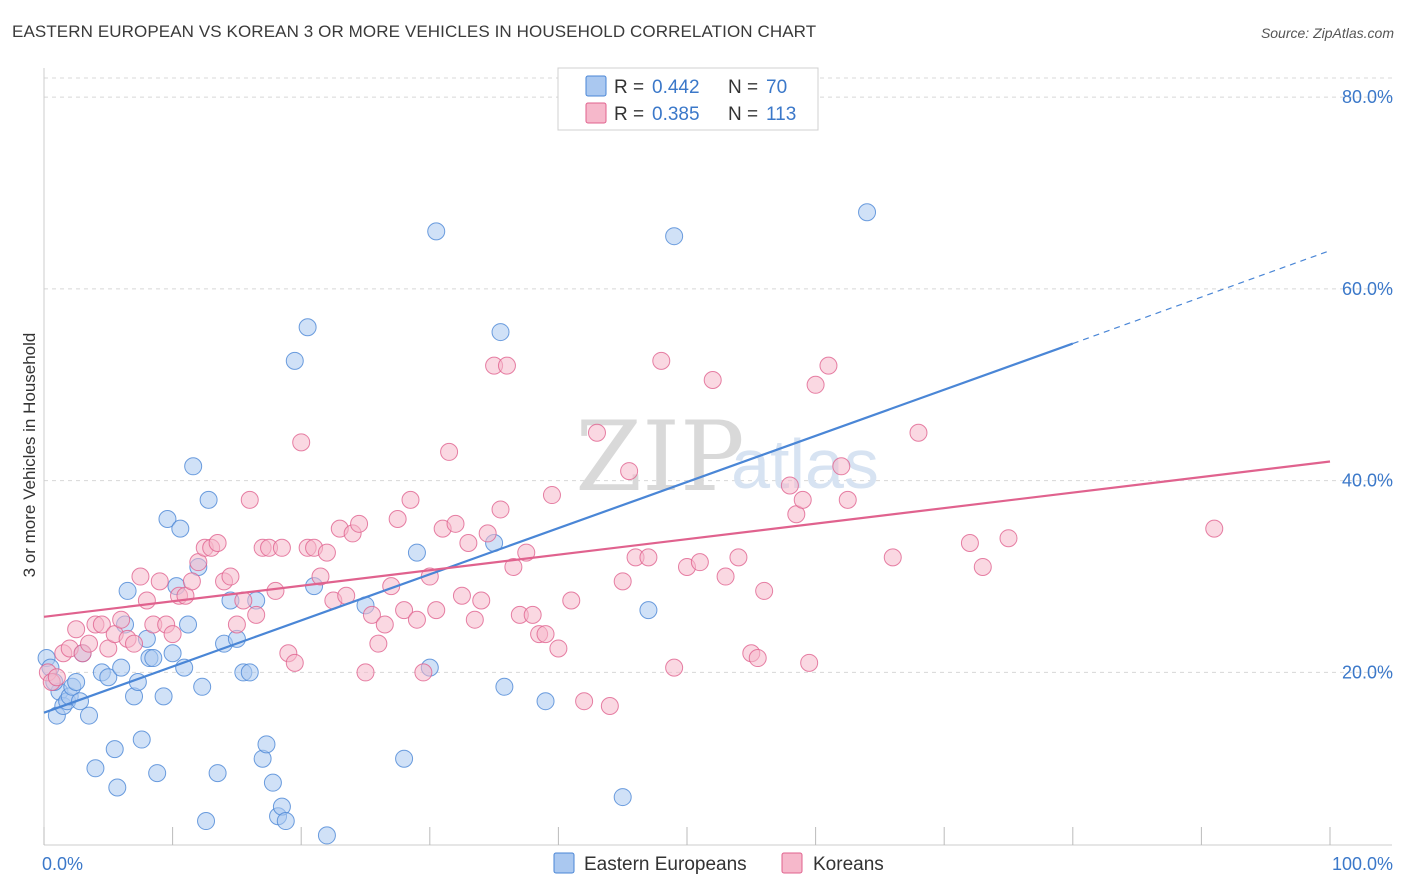 This screenshot has width=1406, height=892. What do you see at coordinates (1367, 384) in the screenshot?
I see `y-tick-labels: 20.0% 40.0% 60.0% 80.0%` at bounding box center [1367, 384].